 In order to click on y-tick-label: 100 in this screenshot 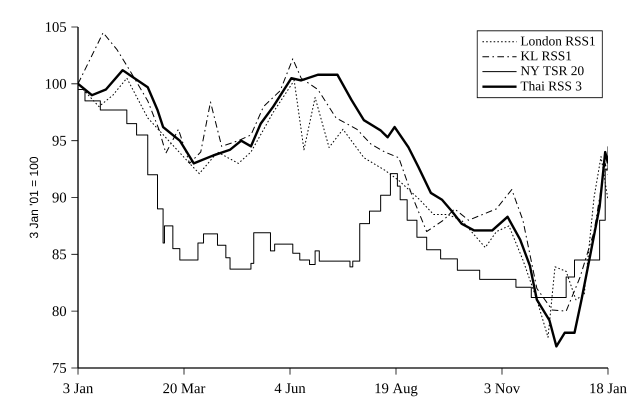, I will do `click(56, 83)`.